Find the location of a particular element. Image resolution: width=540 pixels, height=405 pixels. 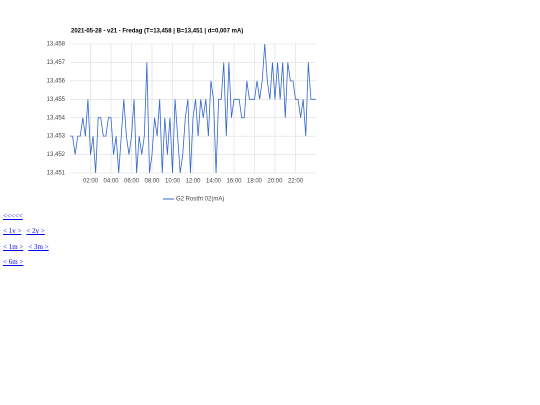

y-tick-label: 13,454 is located at coordinates (56, 118).